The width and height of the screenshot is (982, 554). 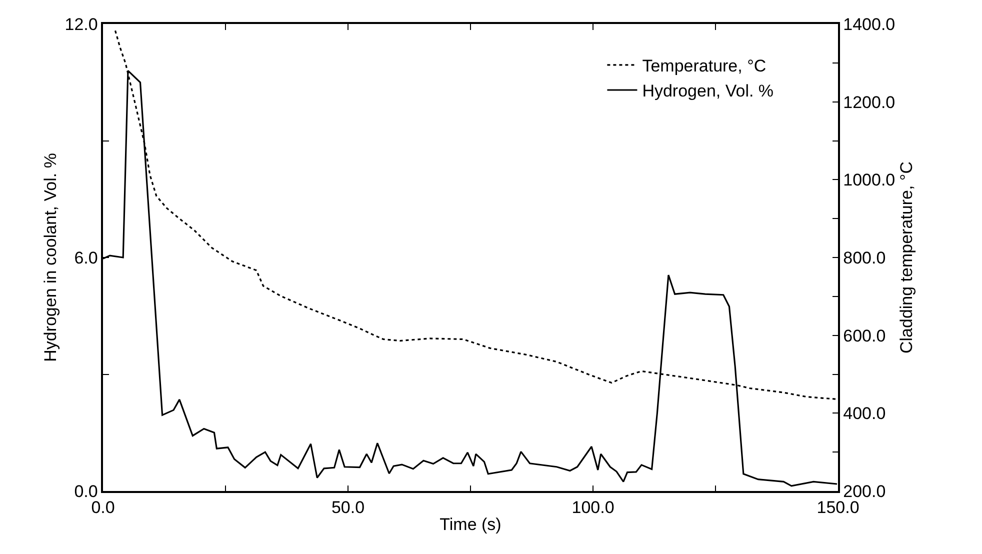 I want to click on y-axis-title: Hydrogen in coolant, Vol. %, so click(x=50, y=257).